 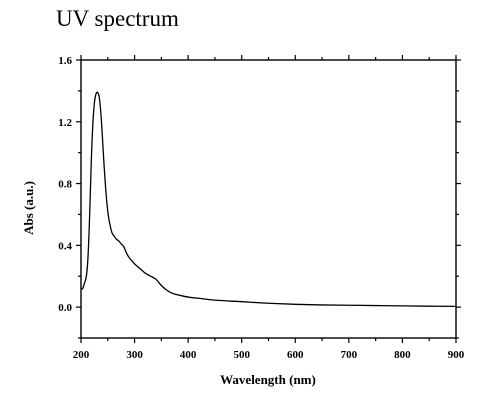 I want to click on x-tick-label: 300, so click(x=134, y=355).